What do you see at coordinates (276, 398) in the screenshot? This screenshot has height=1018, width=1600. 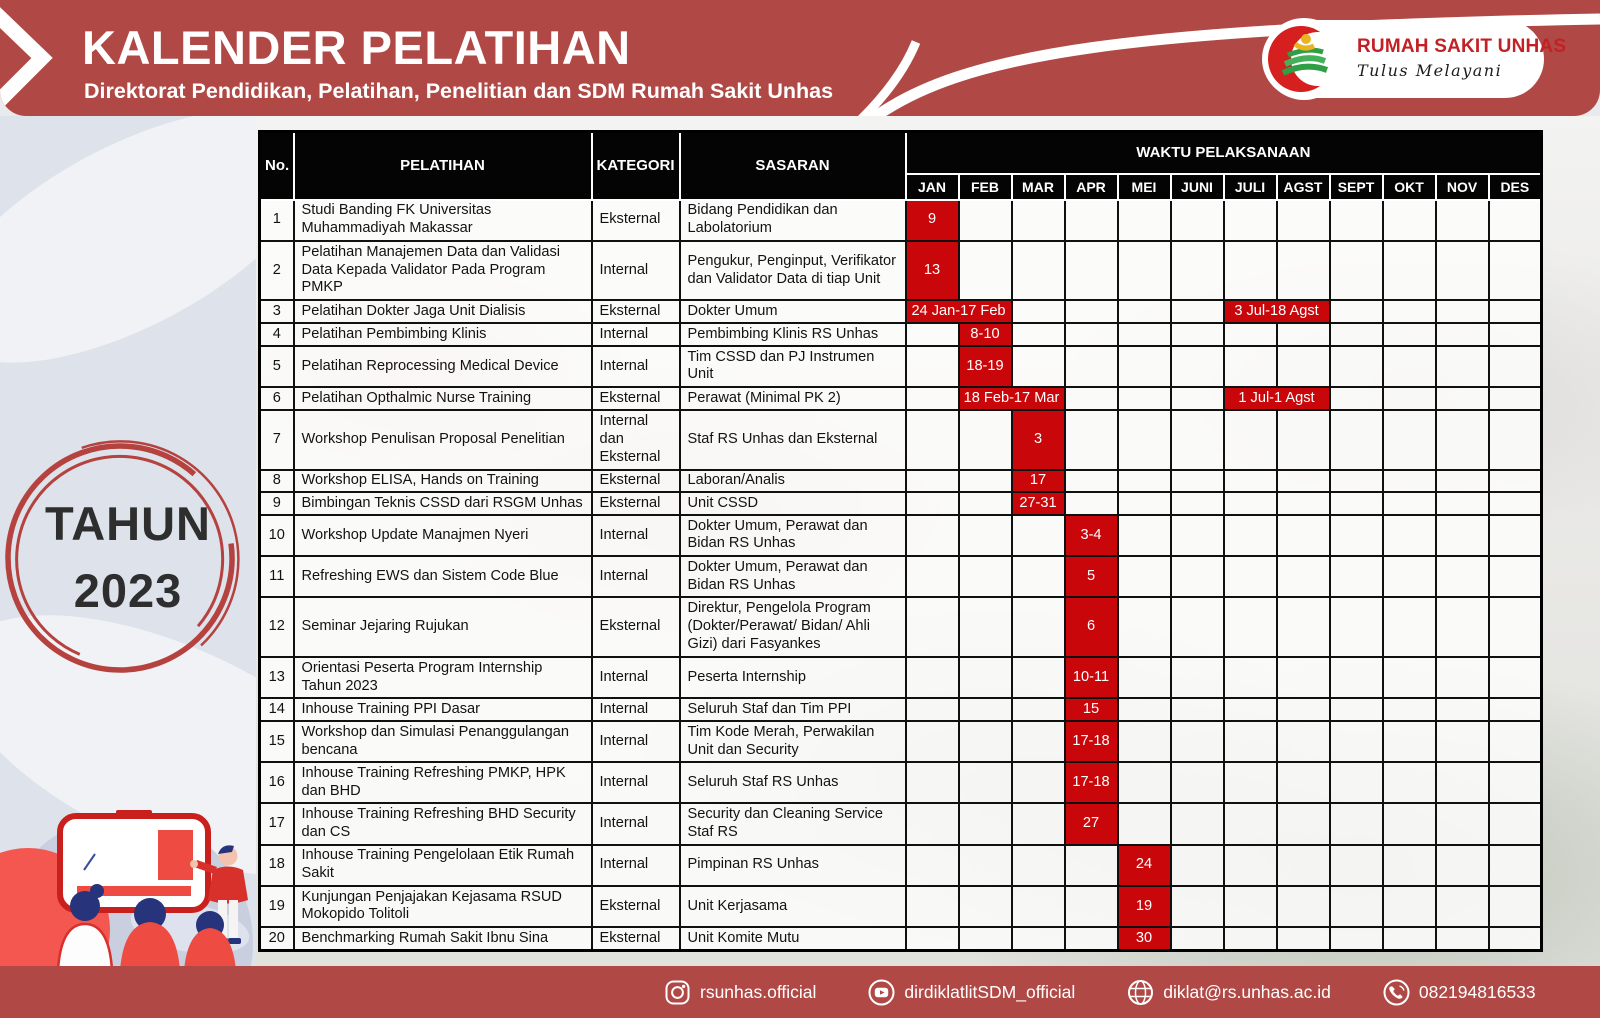 I see `row-number-cell: 6` at bounding box center [276, 398].